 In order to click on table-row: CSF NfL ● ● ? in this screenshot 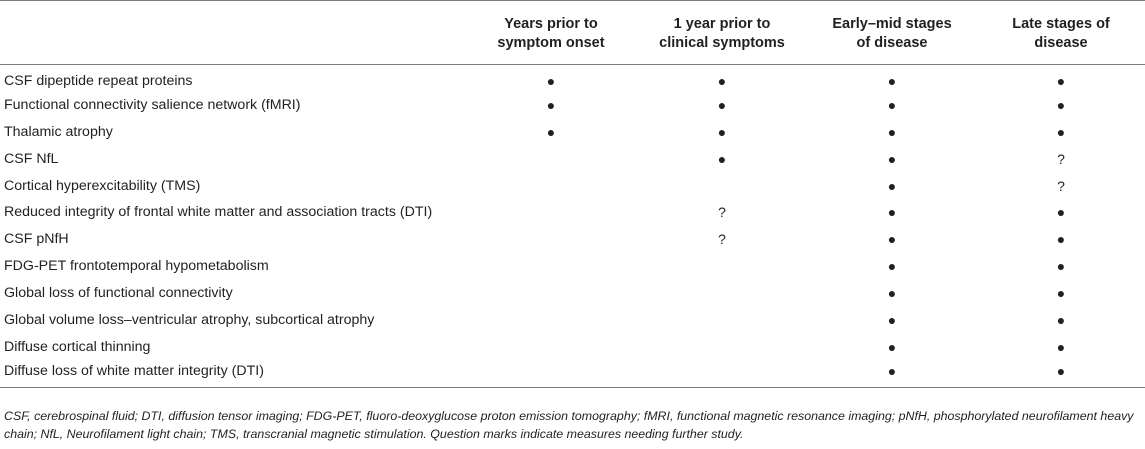, I will do `click(572, 158)`.